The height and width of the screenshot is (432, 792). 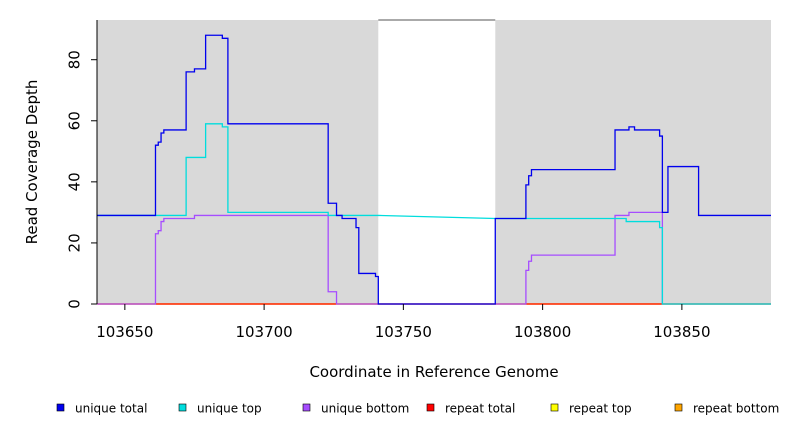 I want to click on y-tick-label: 20, so click(x=75, y=242).